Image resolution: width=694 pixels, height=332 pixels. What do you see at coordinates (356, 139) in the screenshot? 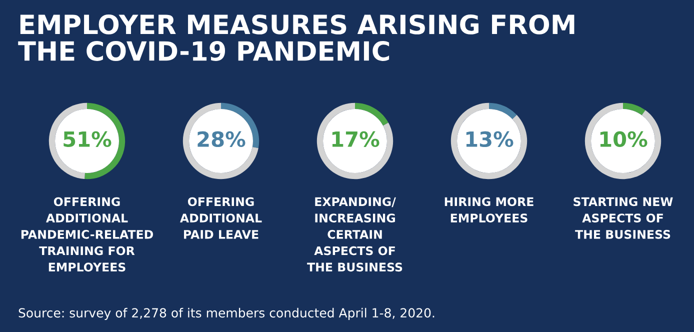
I see `data-label: 17%` at bounding box center [356, 139].